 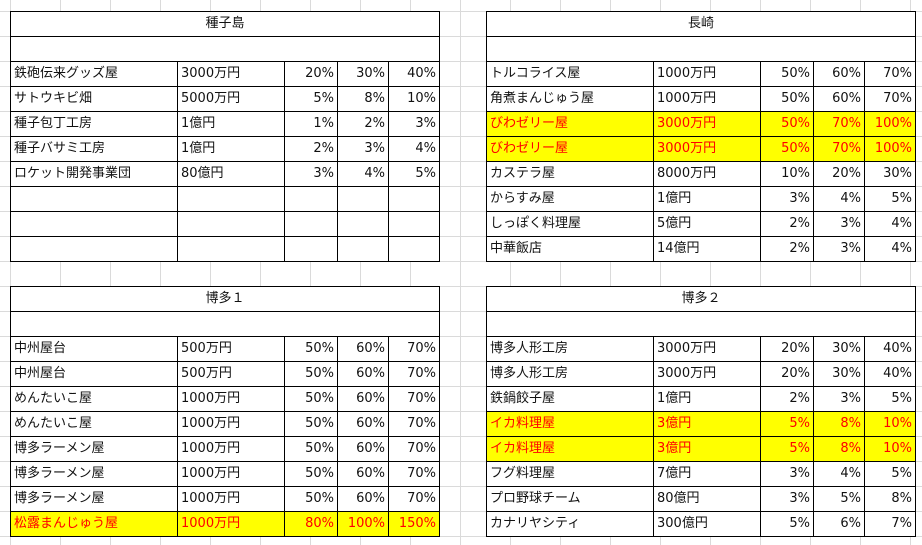 What do you see at coordinates (94, 349) in the screenshot?
I see `cell-name: 中州屋台` at bounding box center [94, 349].